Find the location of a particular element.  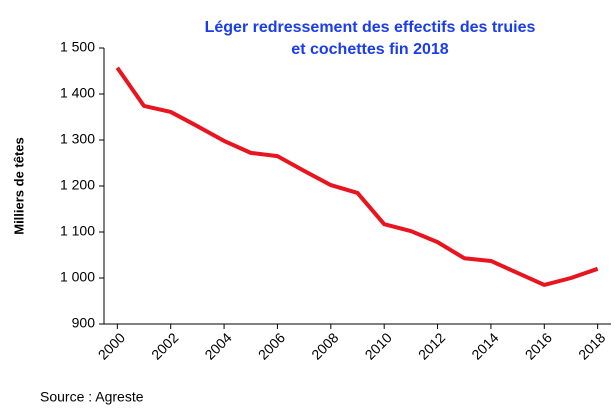

y-axis-label: Milliers de têtes is located at coordinates (18, 186).